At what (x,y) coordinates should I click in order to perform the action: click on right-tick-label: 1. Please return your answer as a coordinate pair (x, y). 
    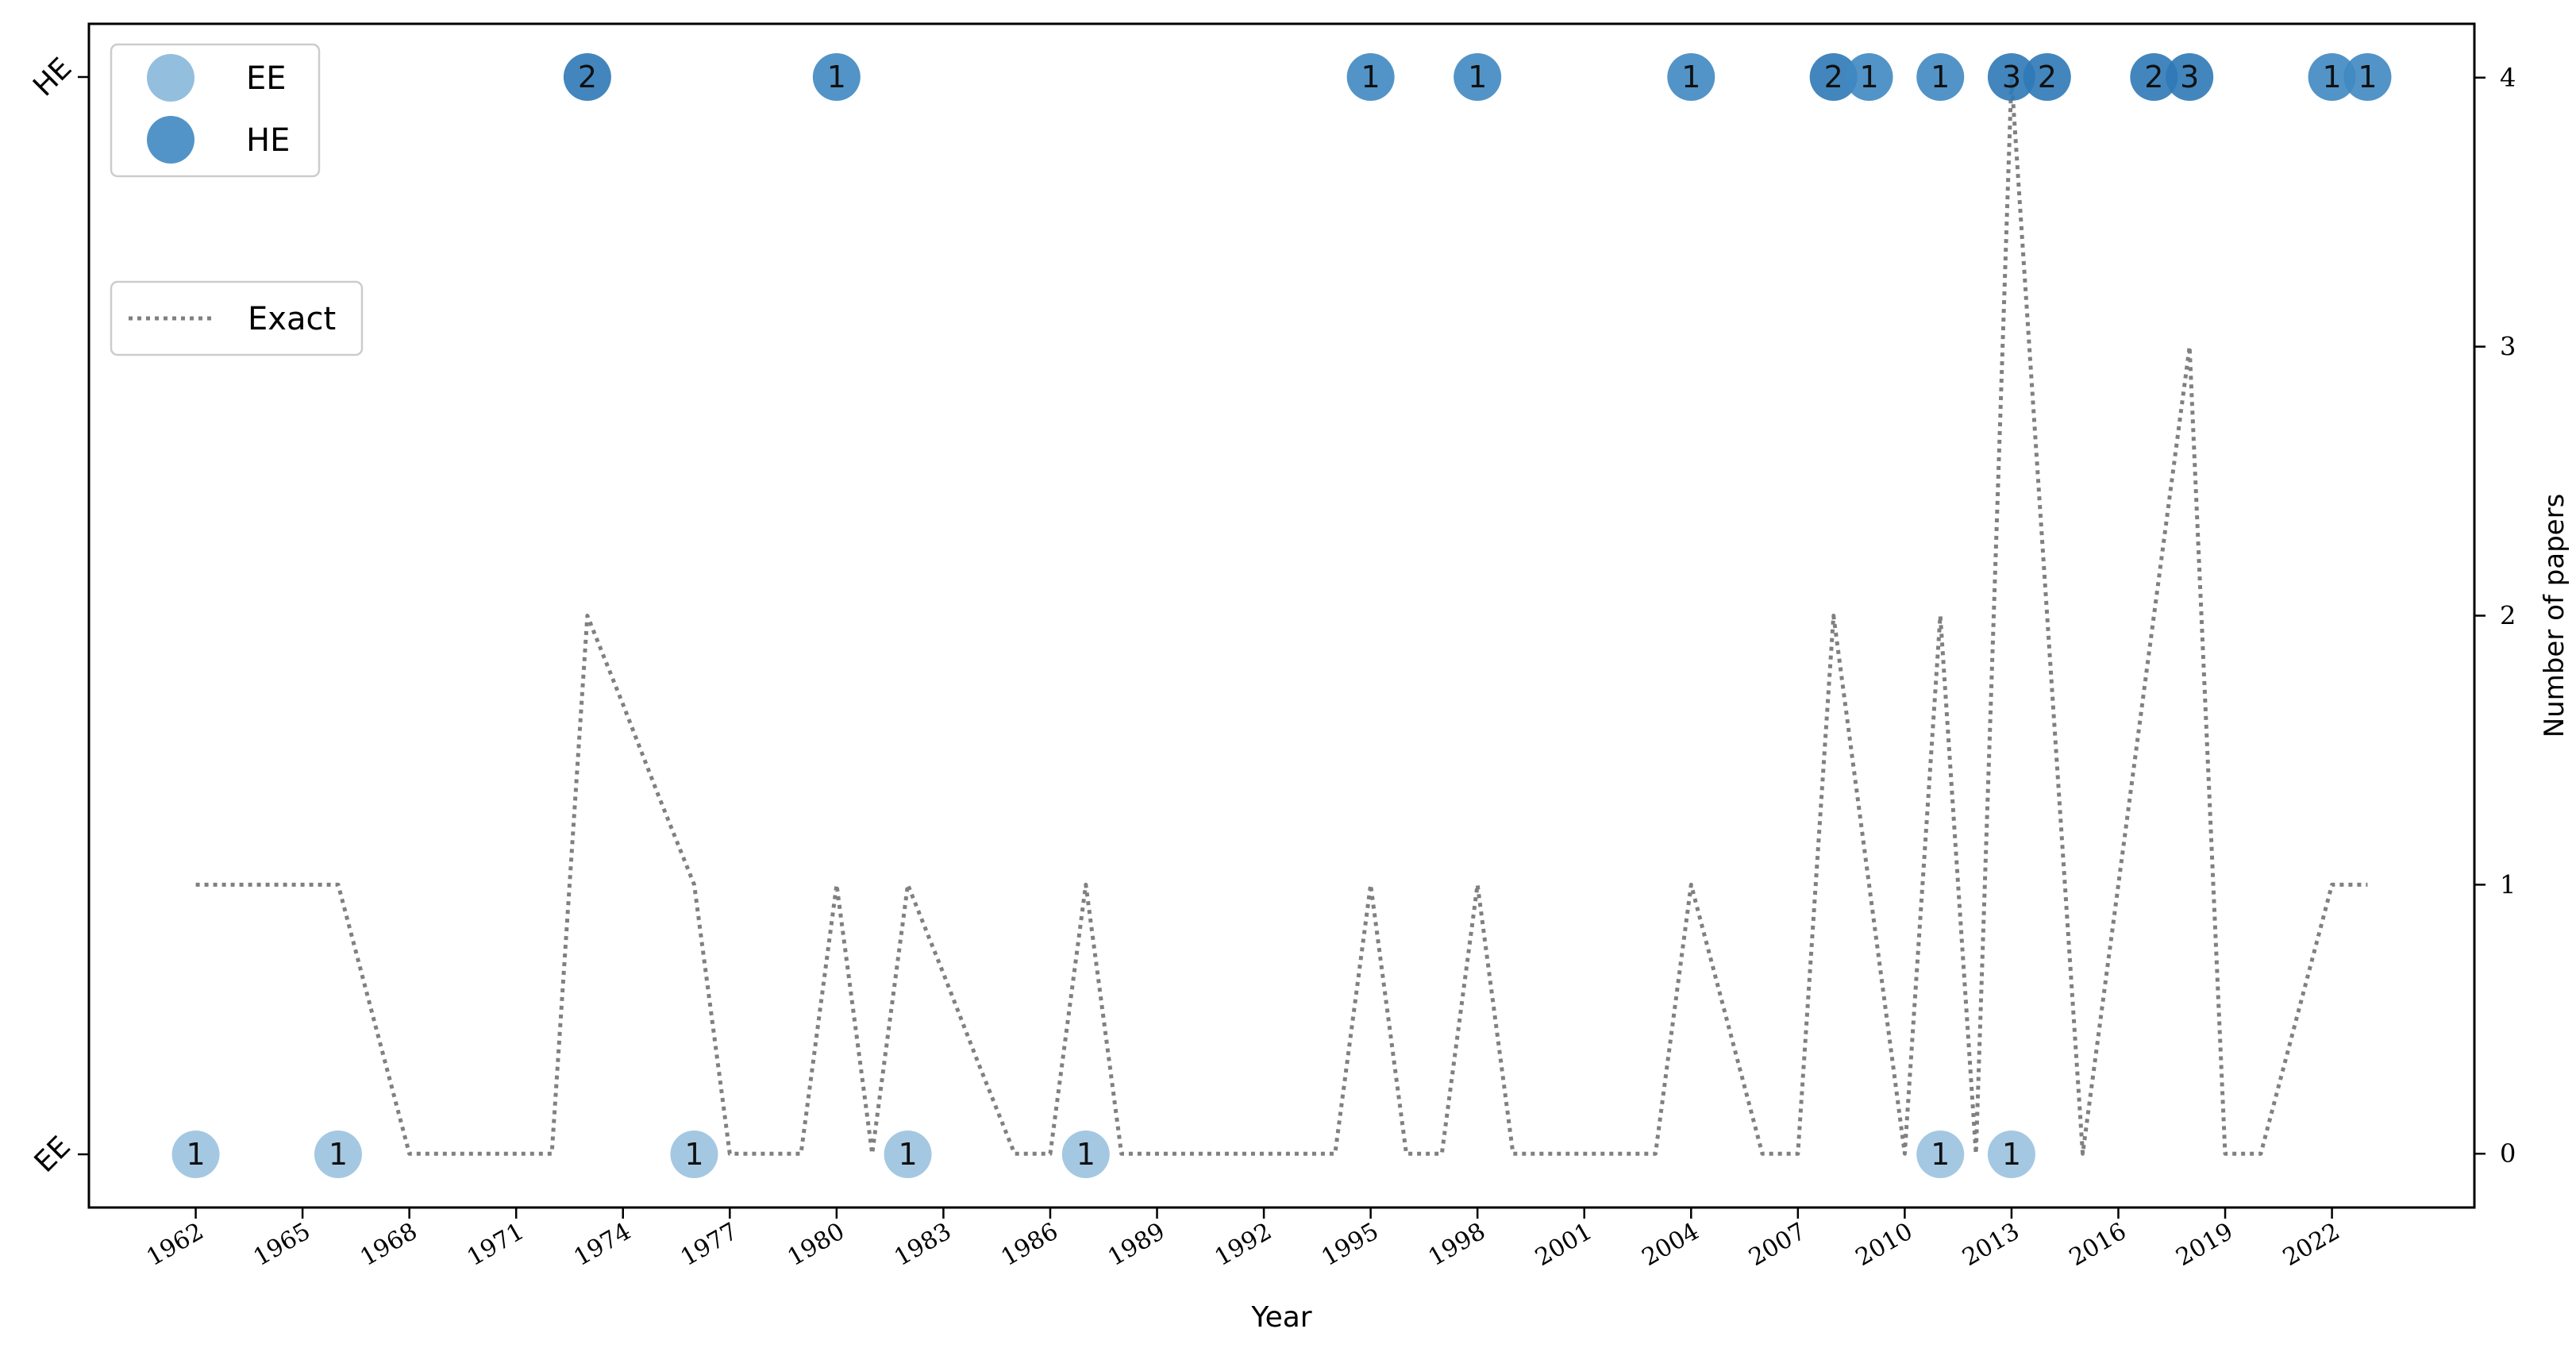
    Looking at the image, I should click on (2508, 884).